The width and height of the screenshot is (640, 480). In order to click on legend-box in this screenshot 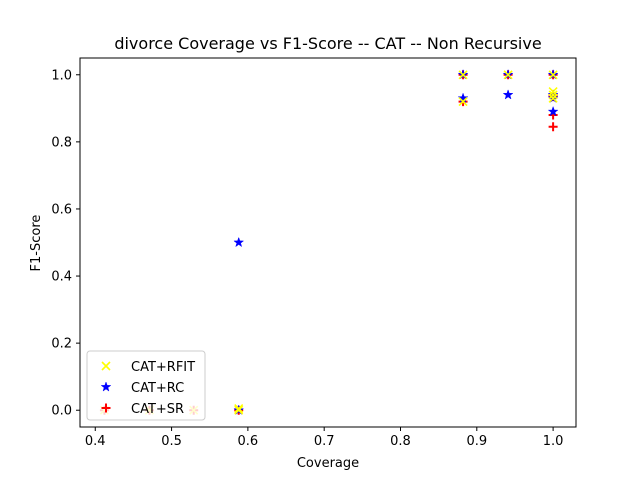, I will do `click(146, 385)`.